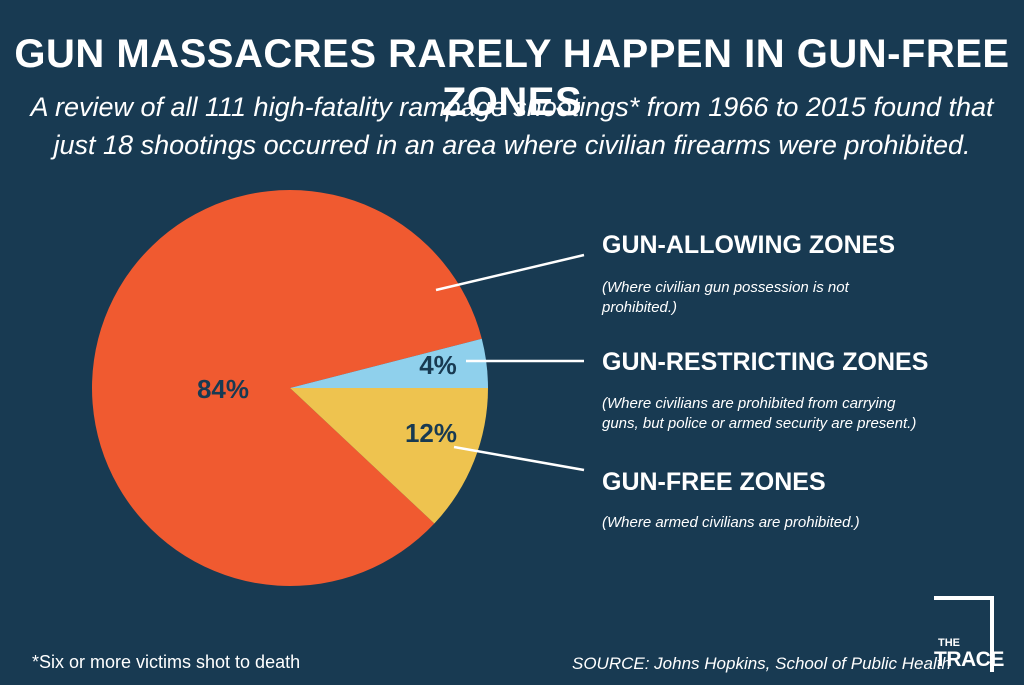 This screenshot has height=685, width=1024. What do you see at coordinates (223, 389) in the screenshot?
I see `data-label-gun-allowing-zones: 84%` at bounding box center [223, 389].